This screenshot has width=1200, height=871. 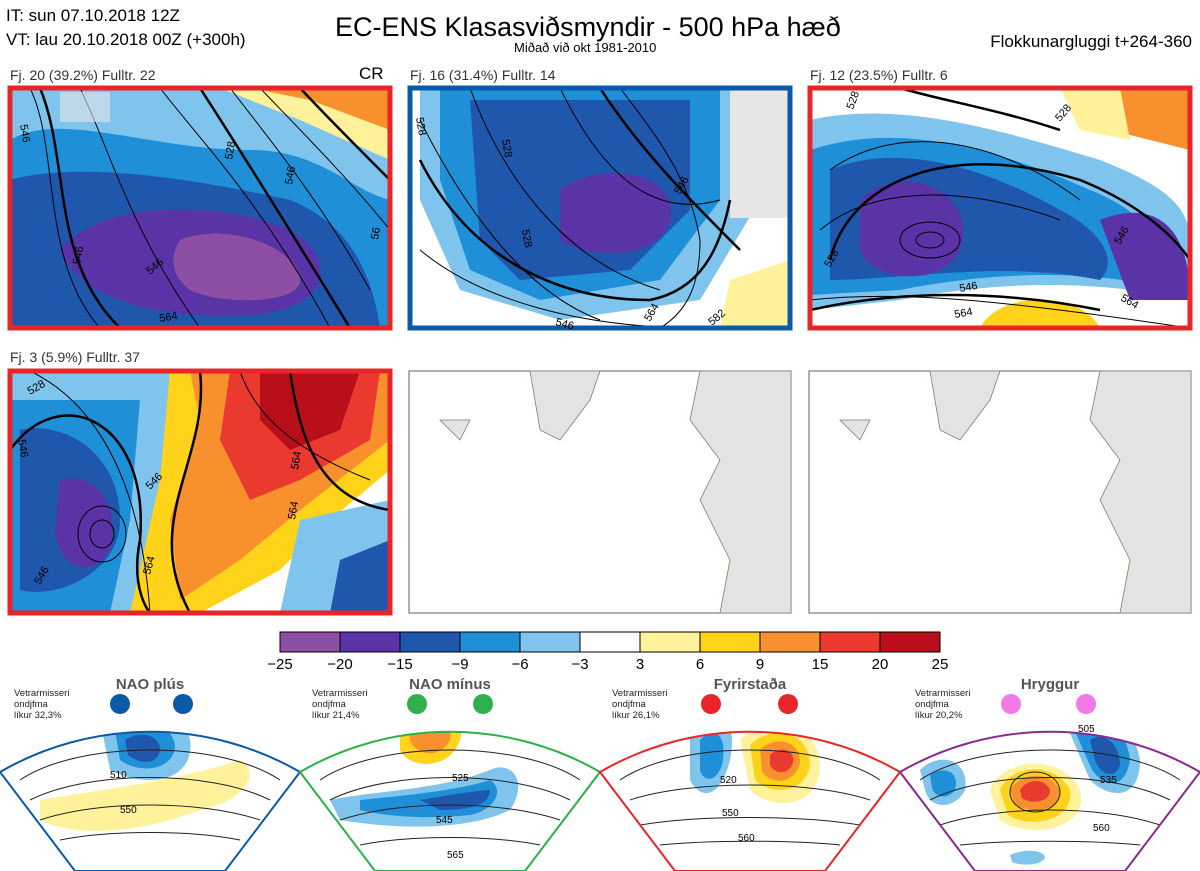 I want to click on panel-2-map, so click(x=600, y=208).